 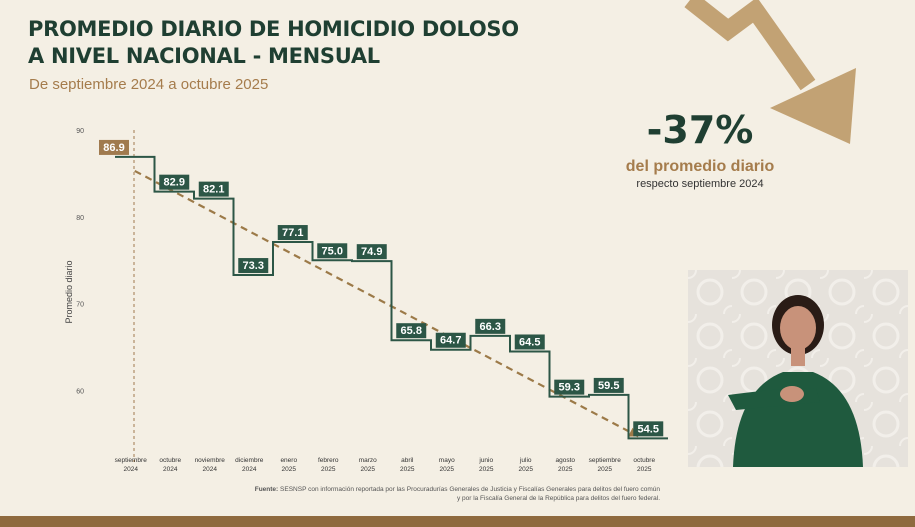 I want to click on data-label-group: 82.9, so click(x=174, y=182).